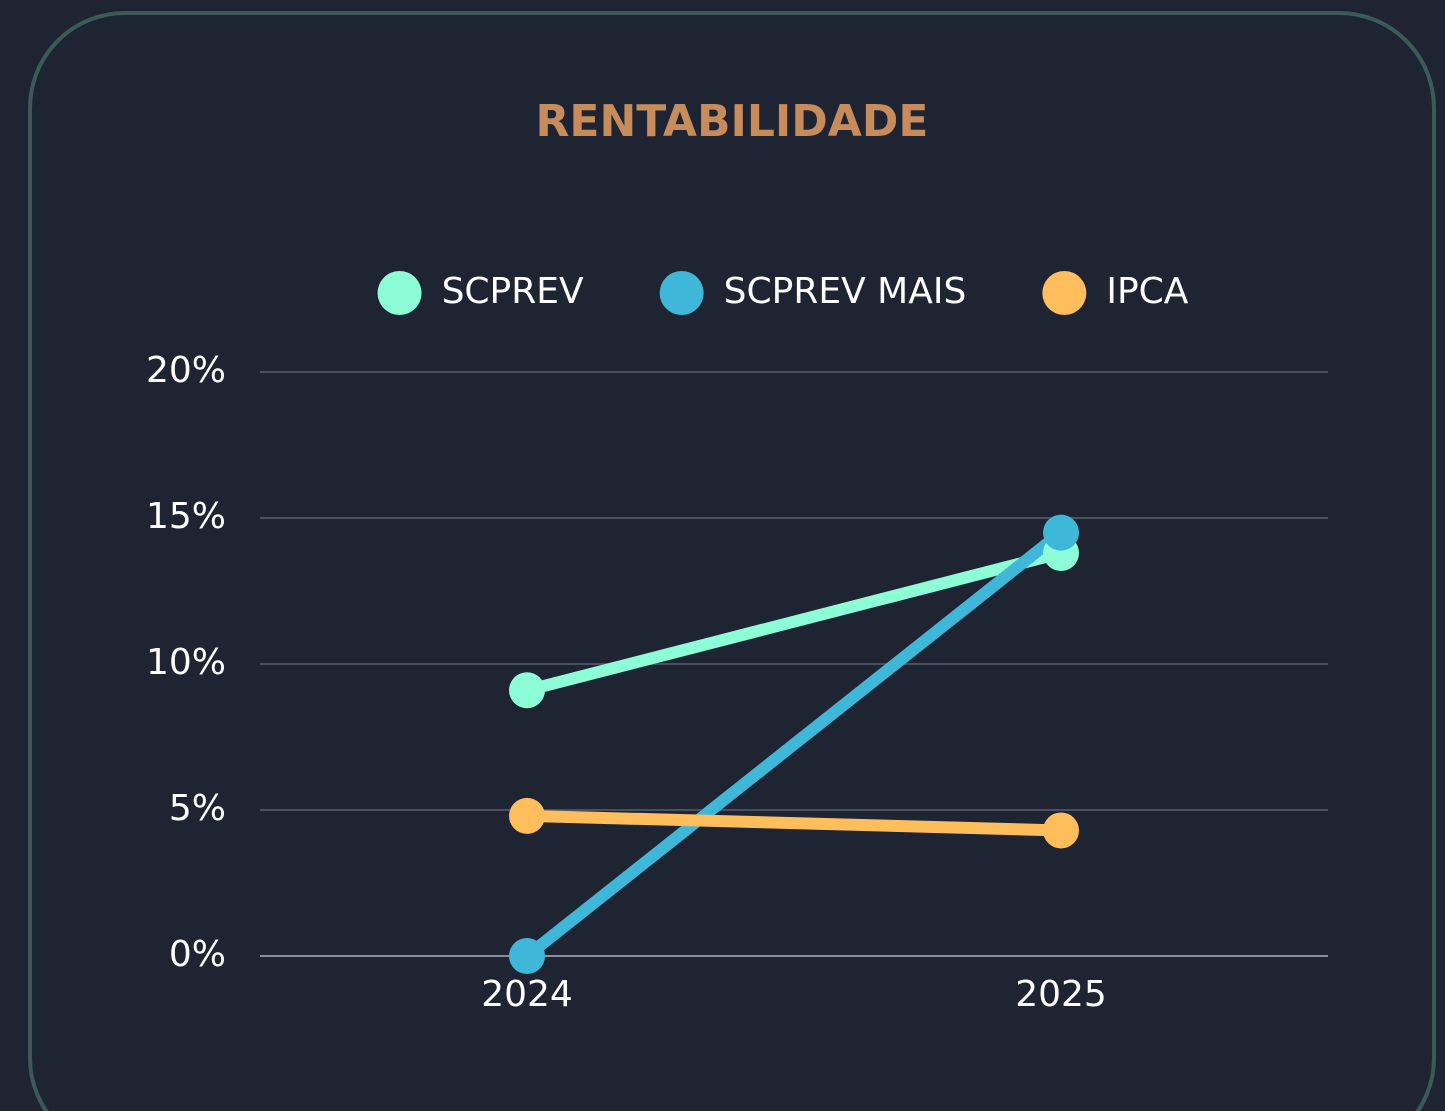  What do you see at coordinates (186, 516) in the screenshot?
I see `y-tick-label: 15%` at bounding box center [186, 516].